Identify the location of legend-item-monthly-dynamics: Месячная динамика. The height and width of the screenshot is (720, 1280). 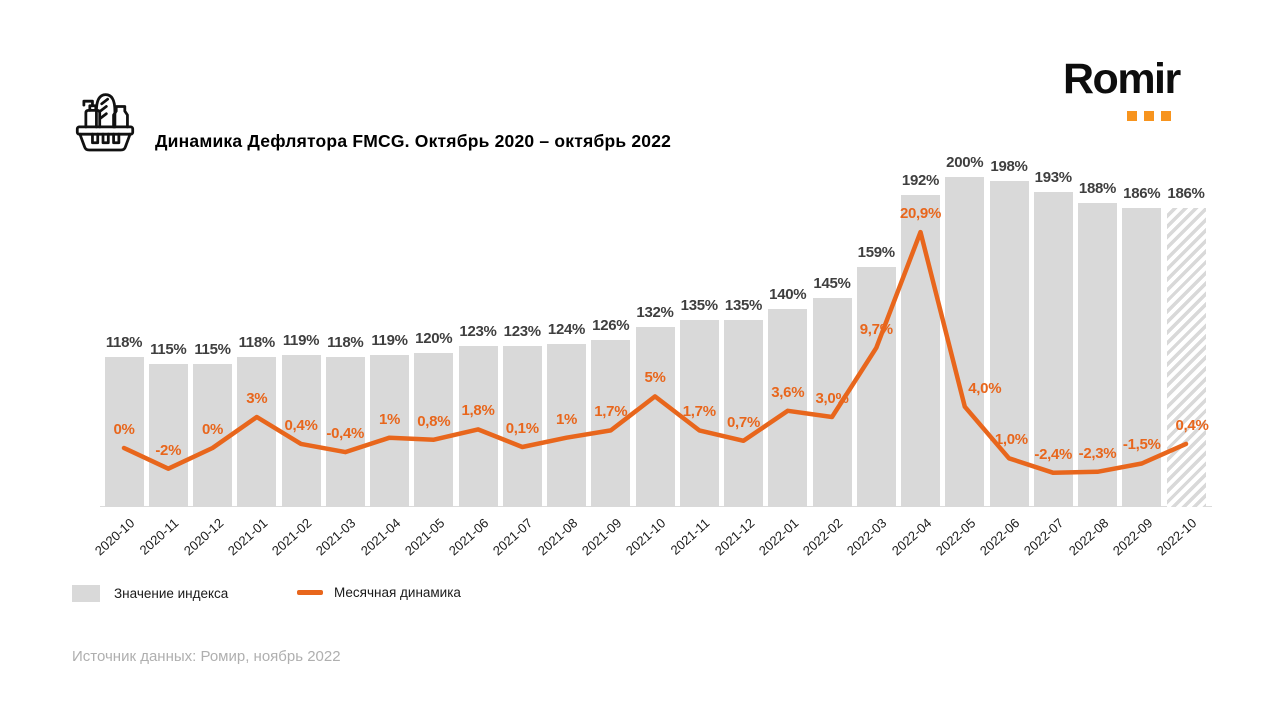
(379, 592).